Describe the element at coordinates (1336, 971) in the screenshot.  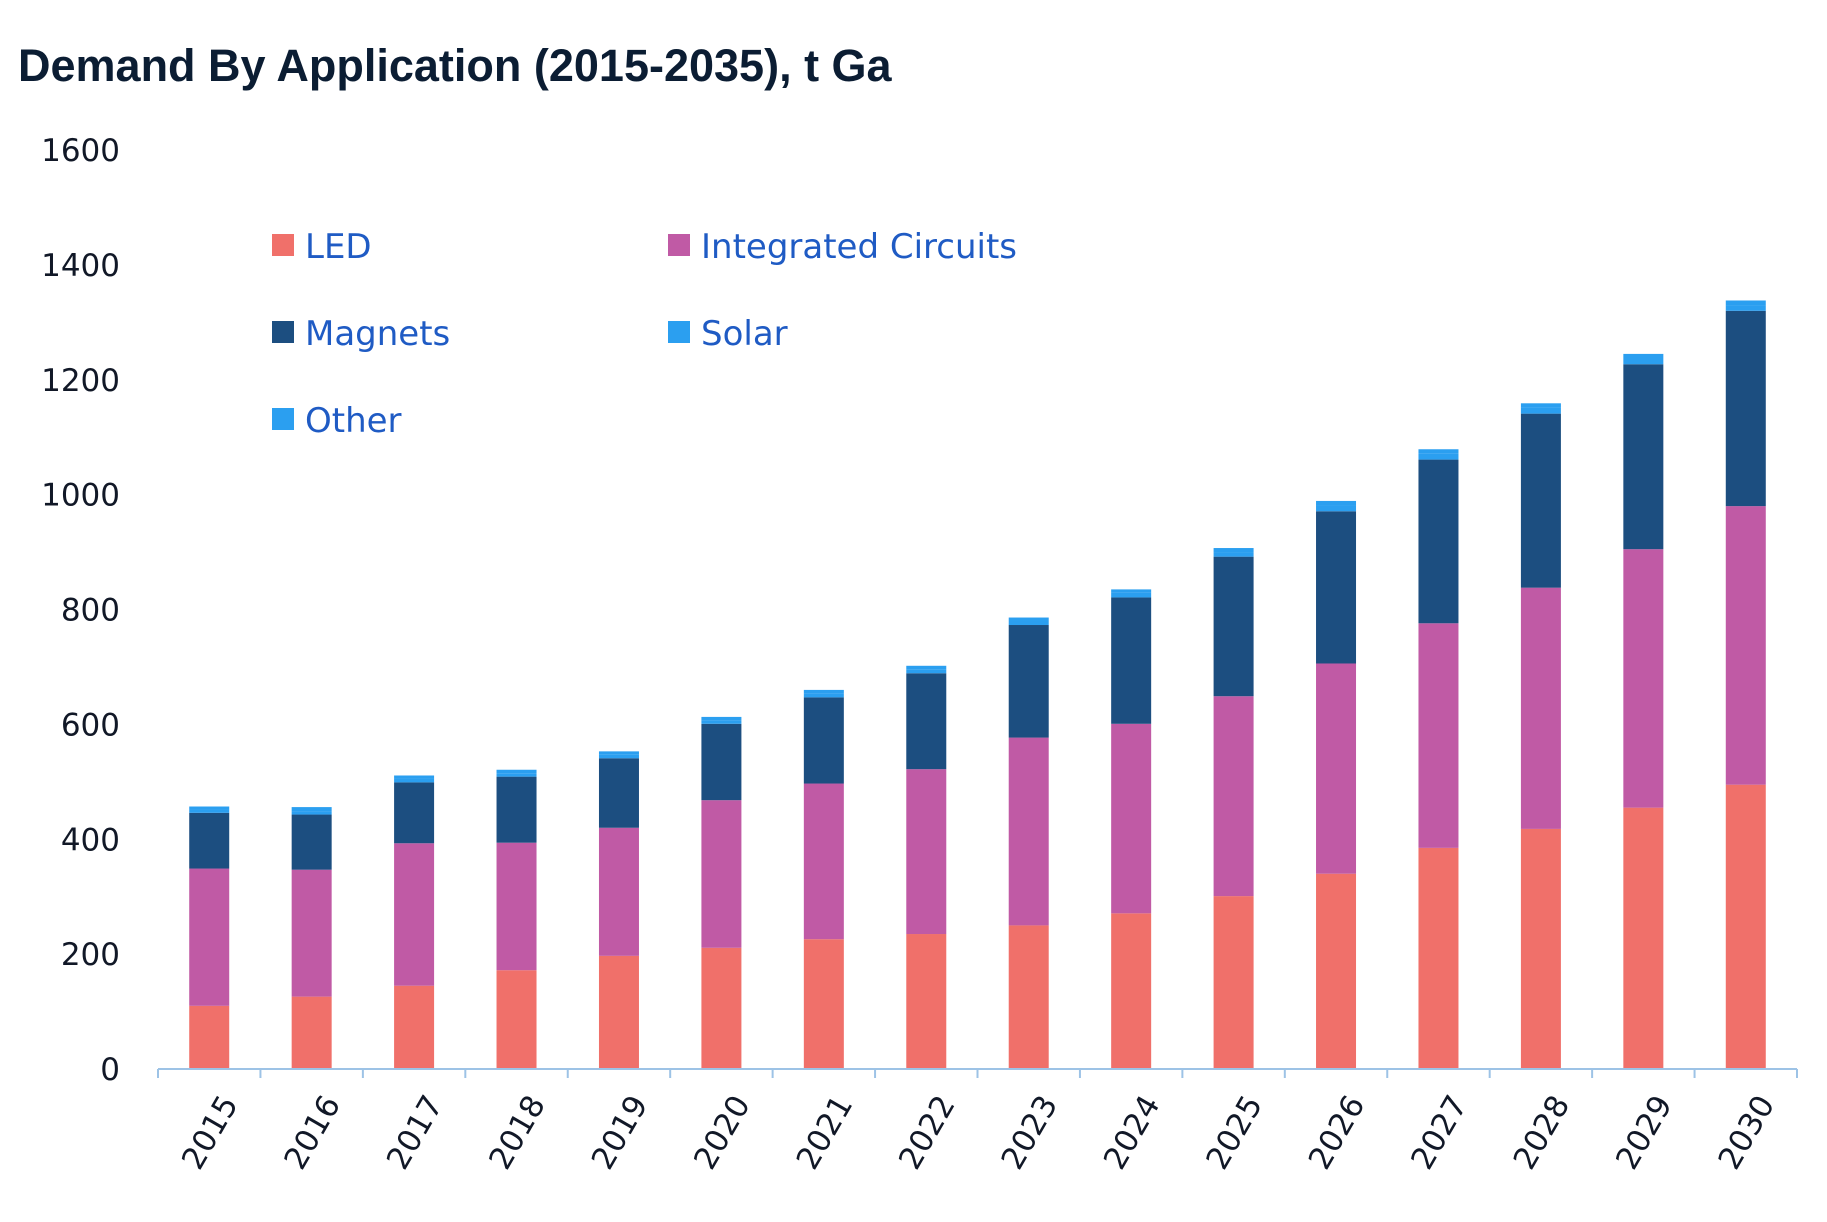
I see `bar-segment-led-2026` at that location.